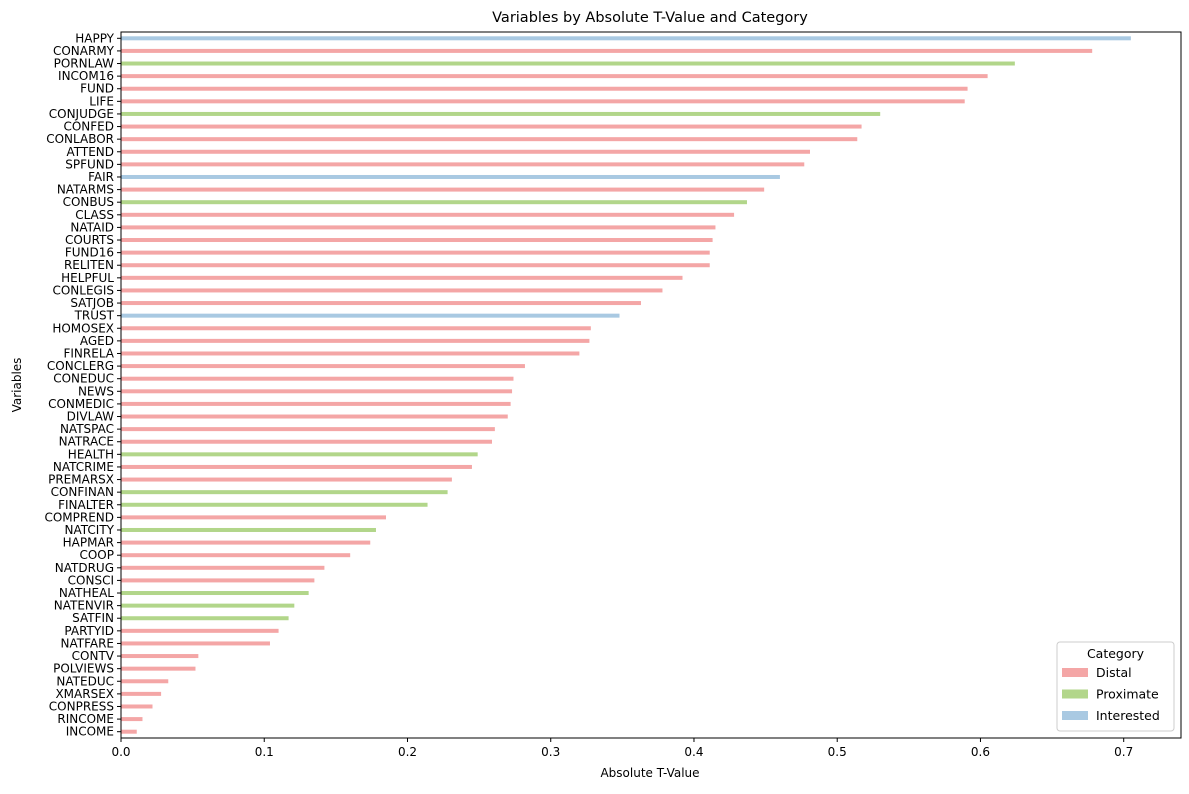  I want to click on x-ticks: 0.0 0.1 0.2 0.3 0.4 0.5 0.6 0.7, so click(622, 748).